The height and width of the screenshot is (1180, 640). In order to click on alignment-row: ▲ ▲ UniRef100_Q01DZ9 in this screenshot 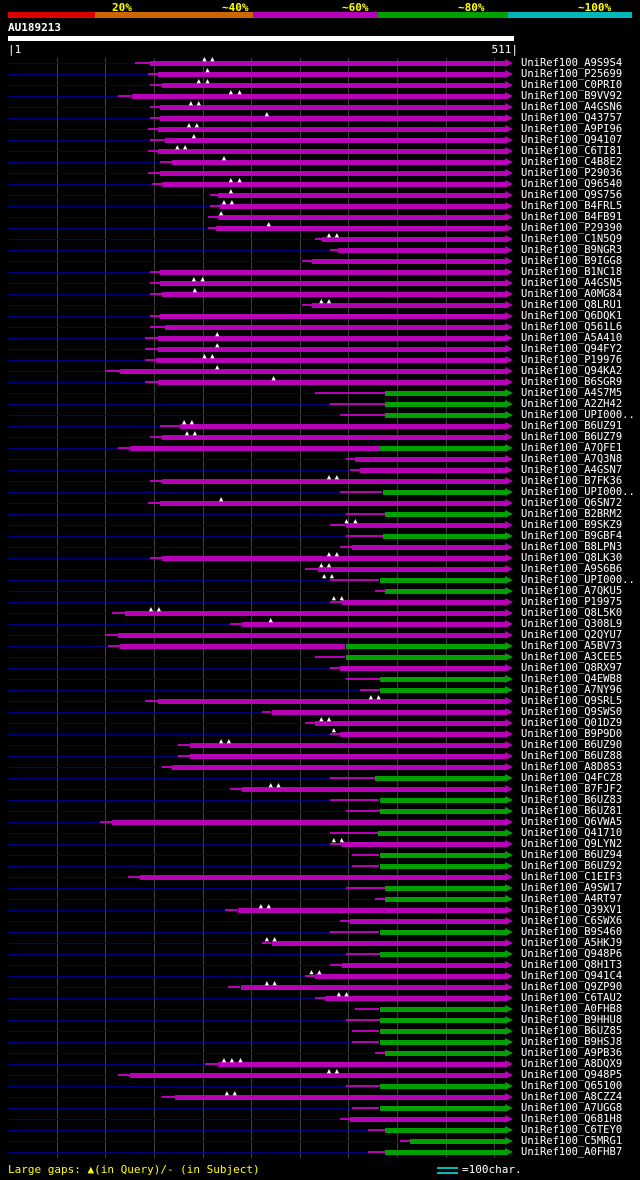, I will do `click(320, 722)`.